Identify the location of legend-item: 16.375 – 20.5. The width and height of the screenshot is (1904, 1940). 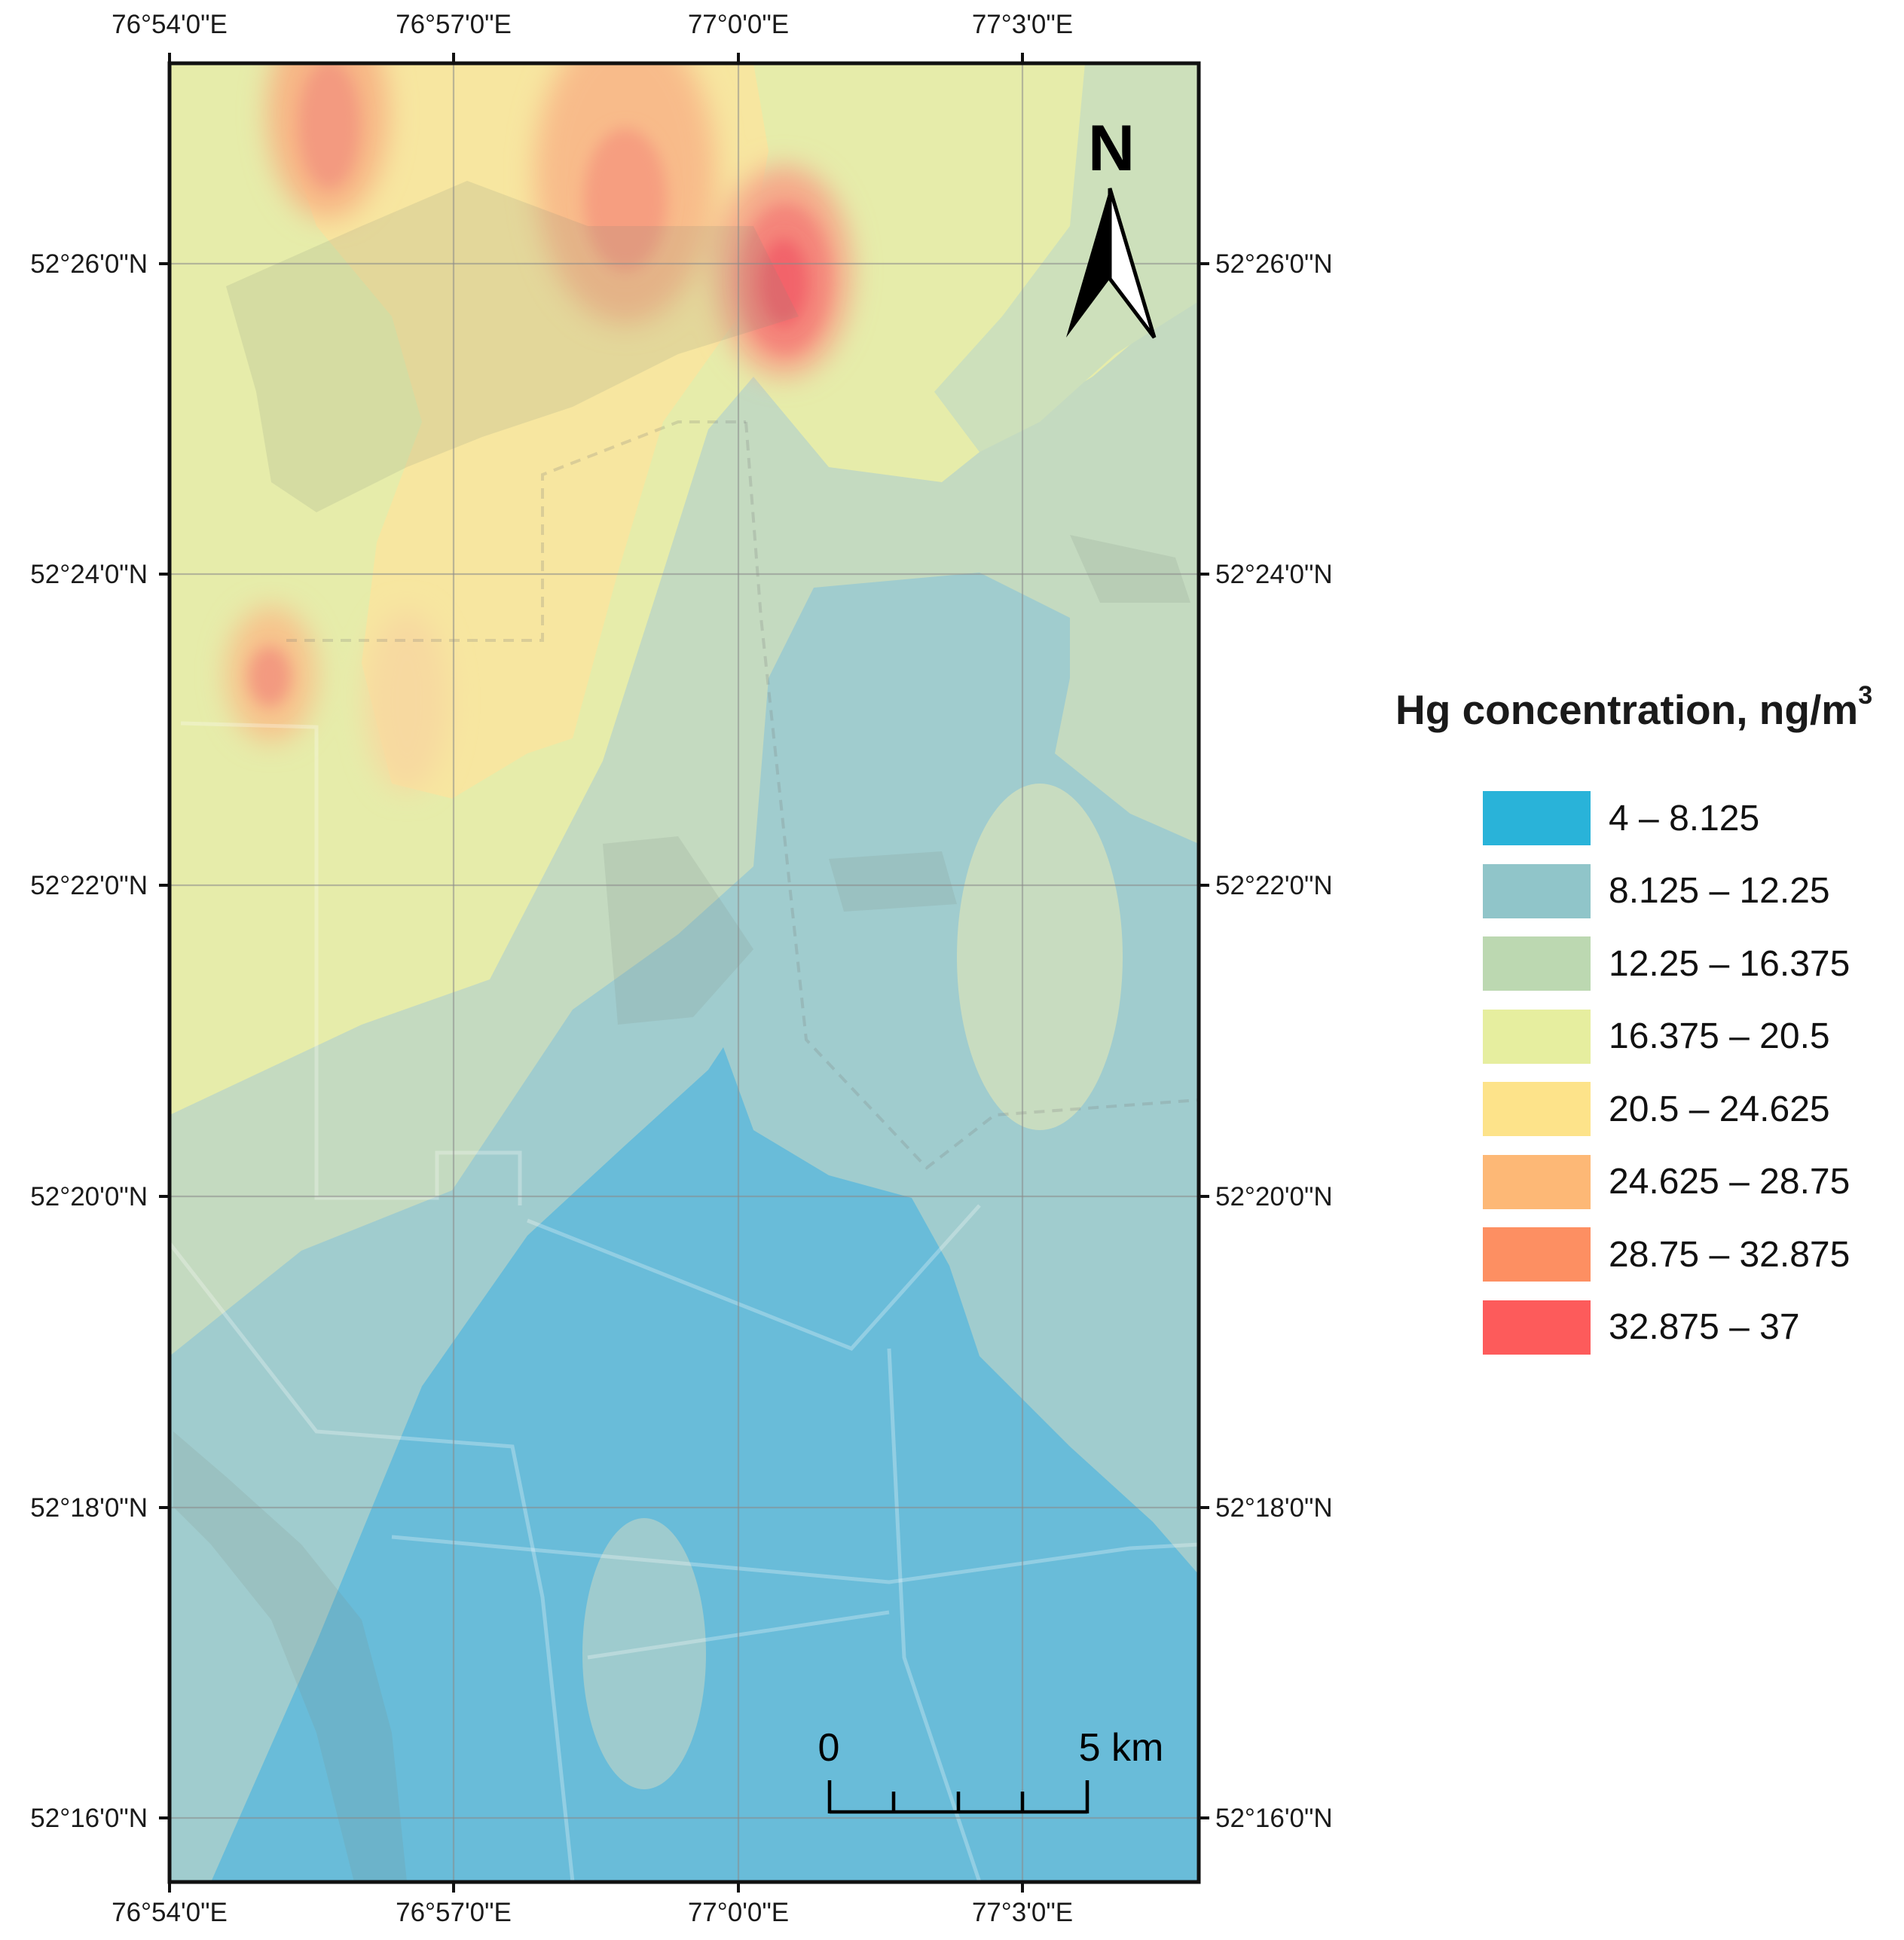
(1688, 1037).